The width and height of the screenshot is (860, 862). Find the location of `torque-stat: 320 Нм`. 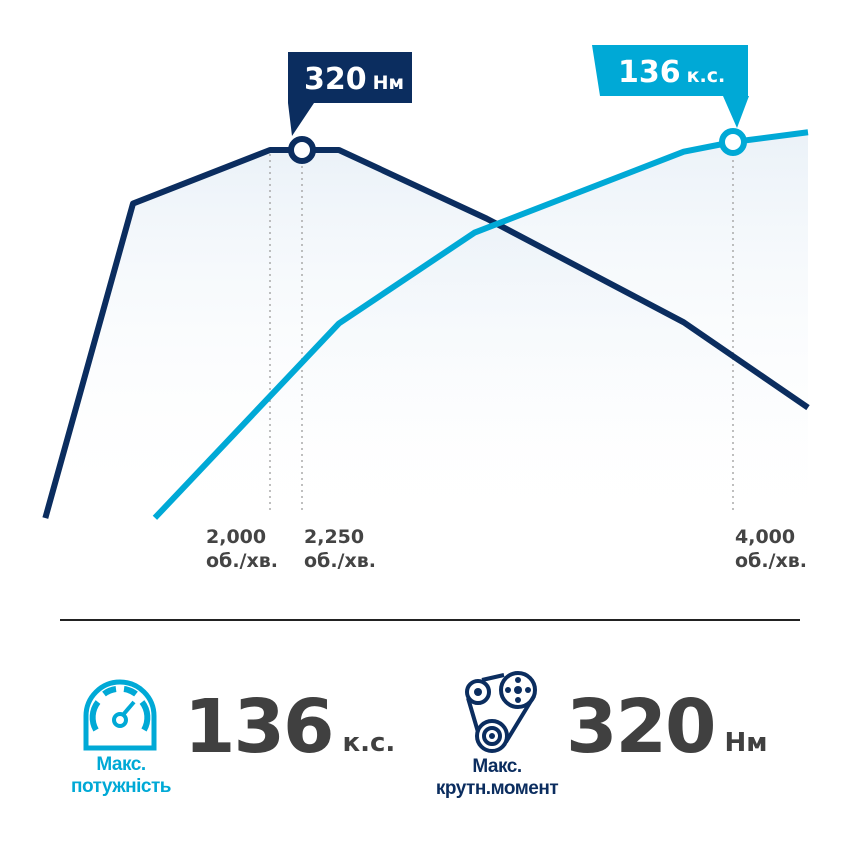

torque-stat: 320 Нм is located at coordinates (666, 727).